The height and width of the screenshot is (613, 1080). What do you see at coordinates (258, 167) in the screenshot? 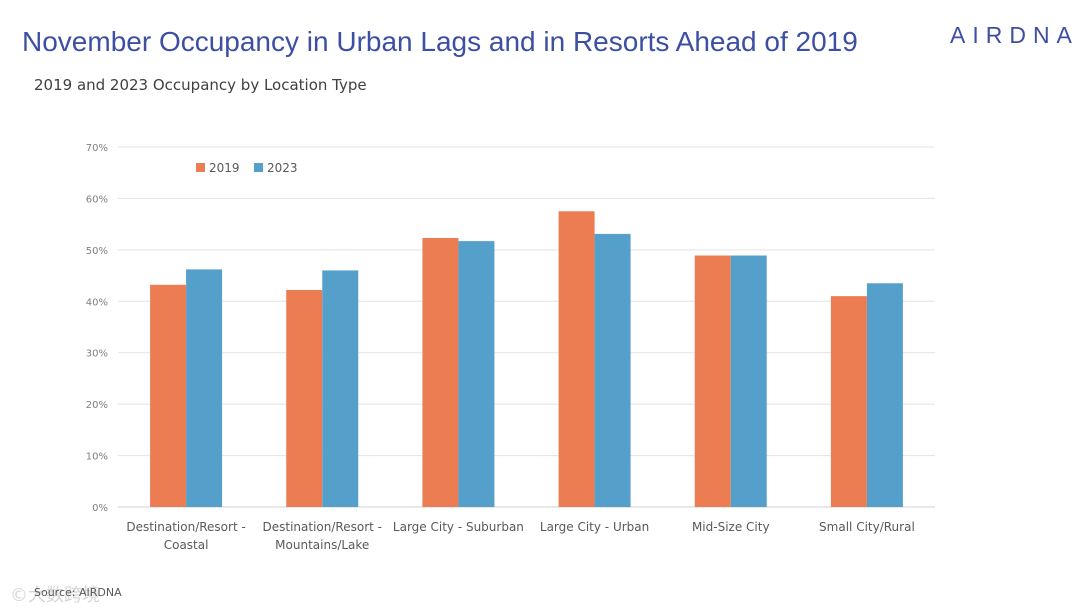
I see `legend-swatch-2023` at bounding box center [258, 167].